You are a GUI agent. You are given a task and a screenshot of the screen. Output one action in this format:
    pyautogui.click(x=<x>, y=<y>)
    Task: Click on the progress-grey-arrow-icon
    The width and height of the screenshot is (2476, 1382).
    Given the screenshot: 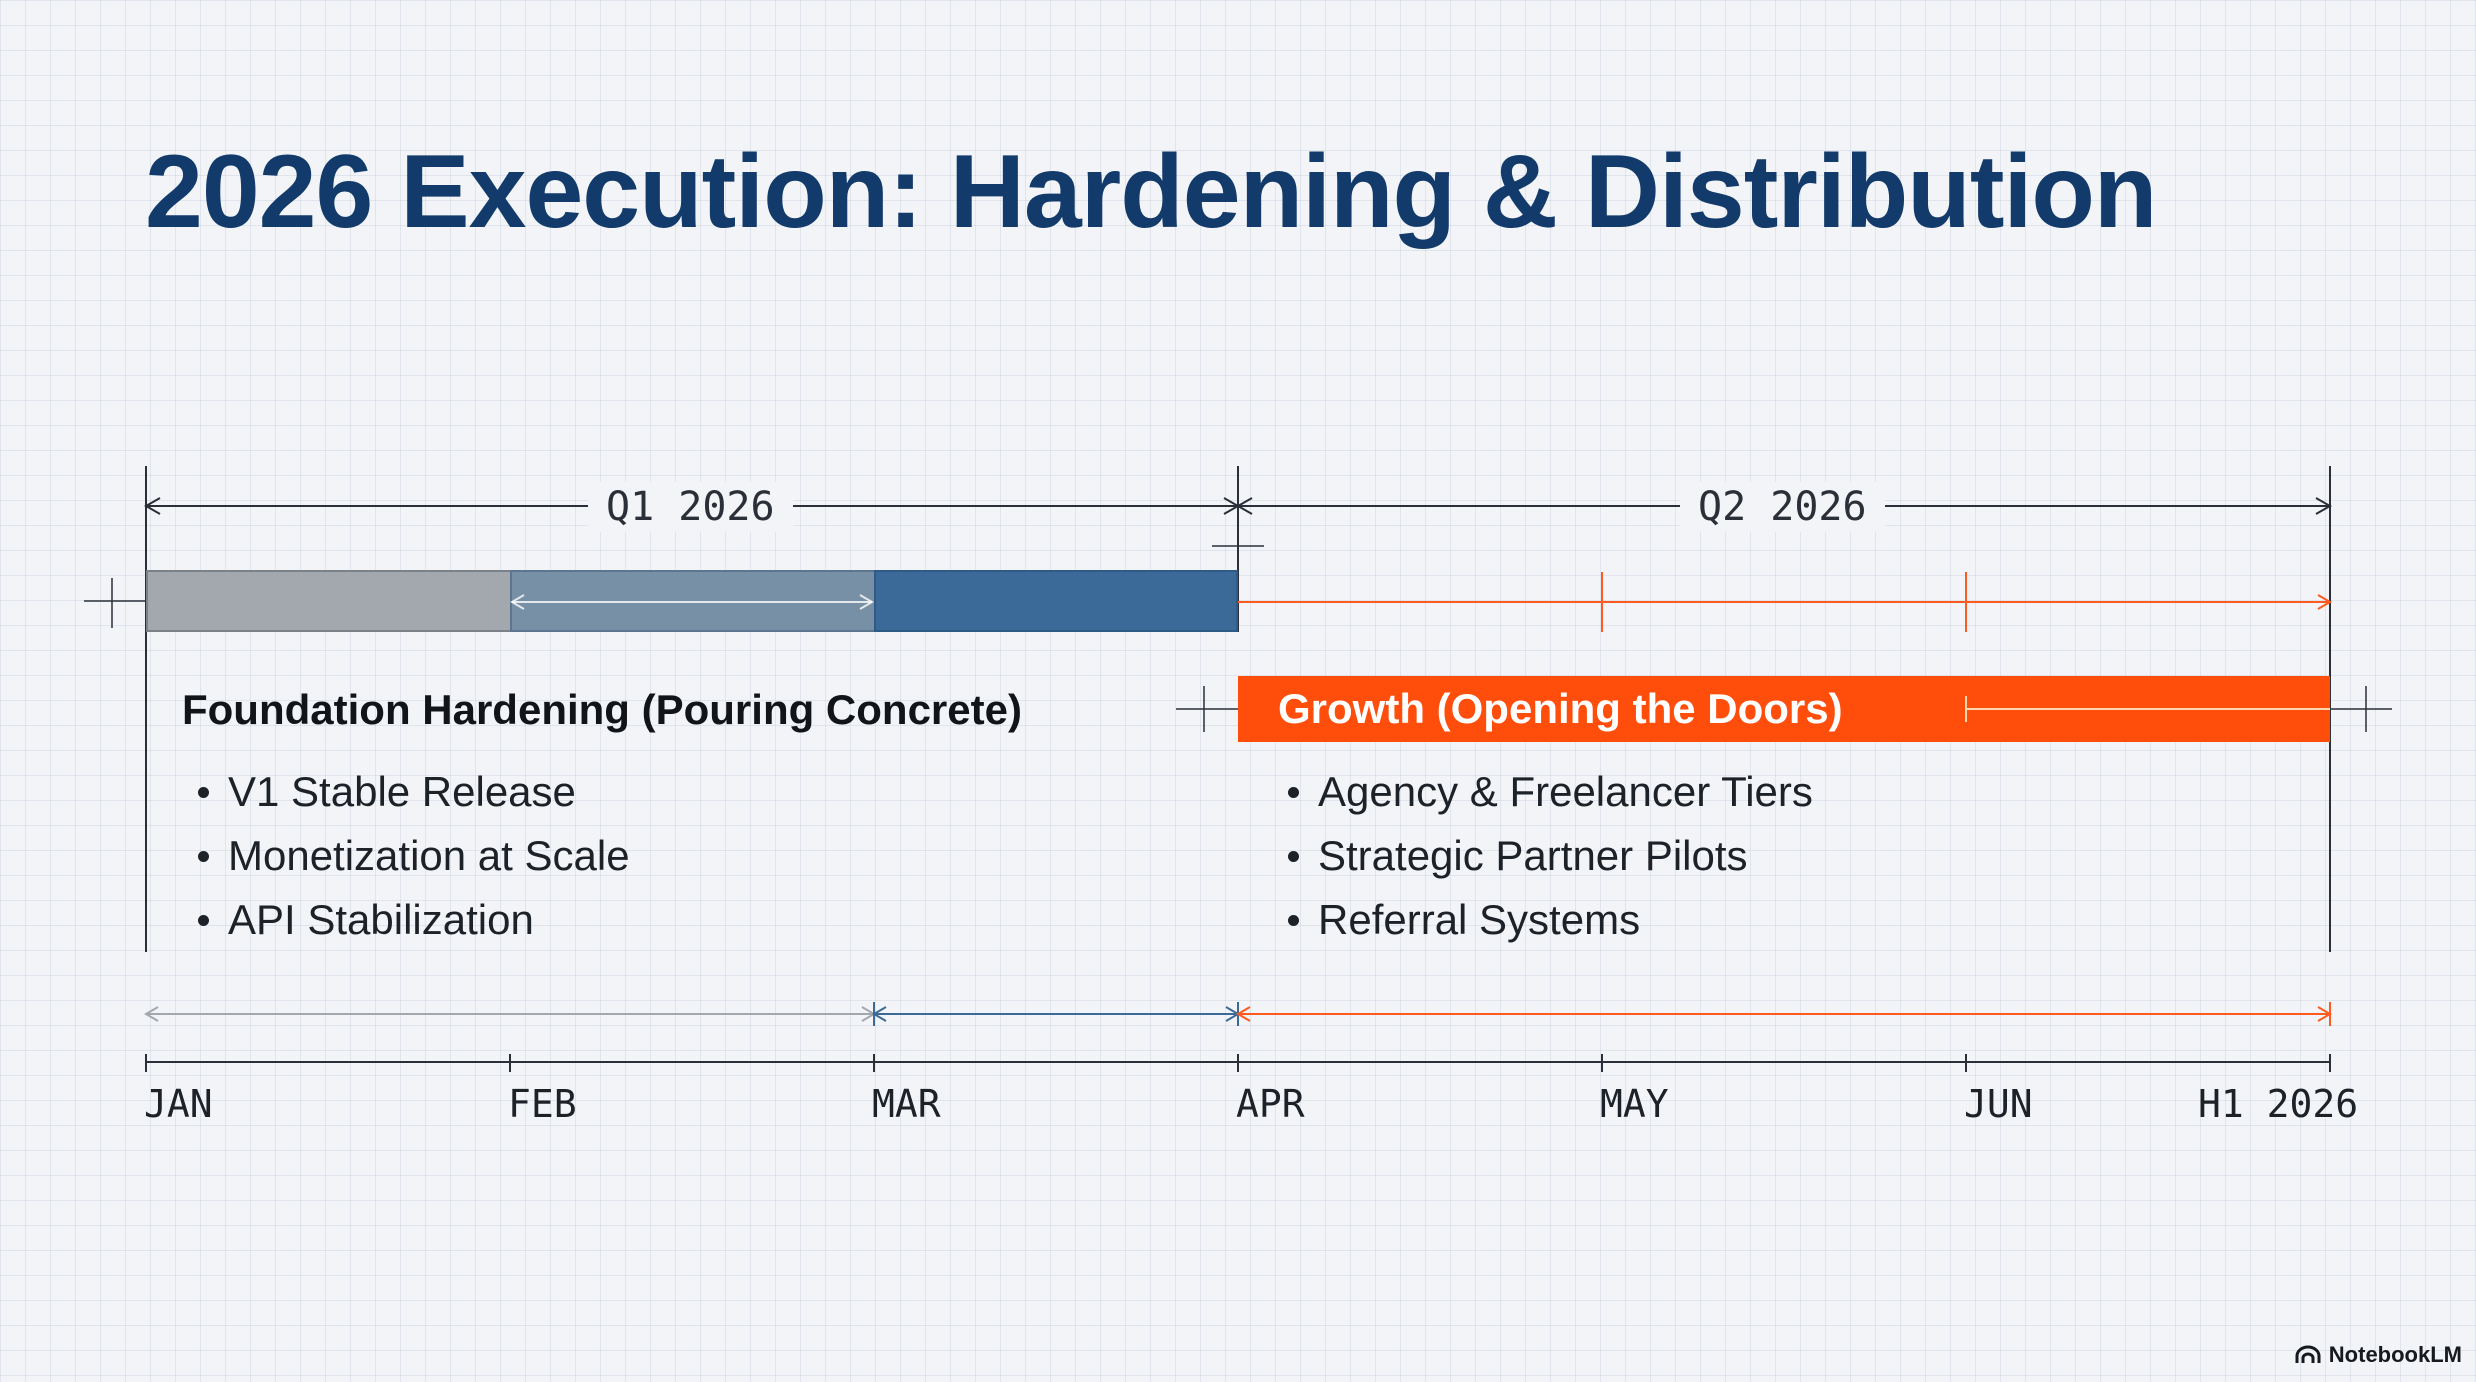 What is the action you would take?
    pyautogui.click(x=151, y=1014)
    